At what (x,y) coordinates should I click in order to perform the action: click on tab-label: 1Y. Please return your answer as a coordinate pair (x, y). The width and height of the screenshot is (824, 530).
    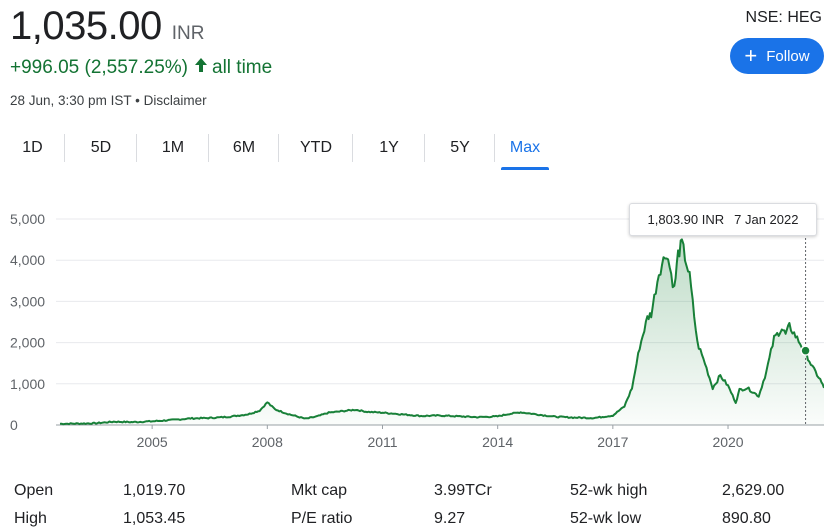
    Looking at the image, I should click on (389, 147).